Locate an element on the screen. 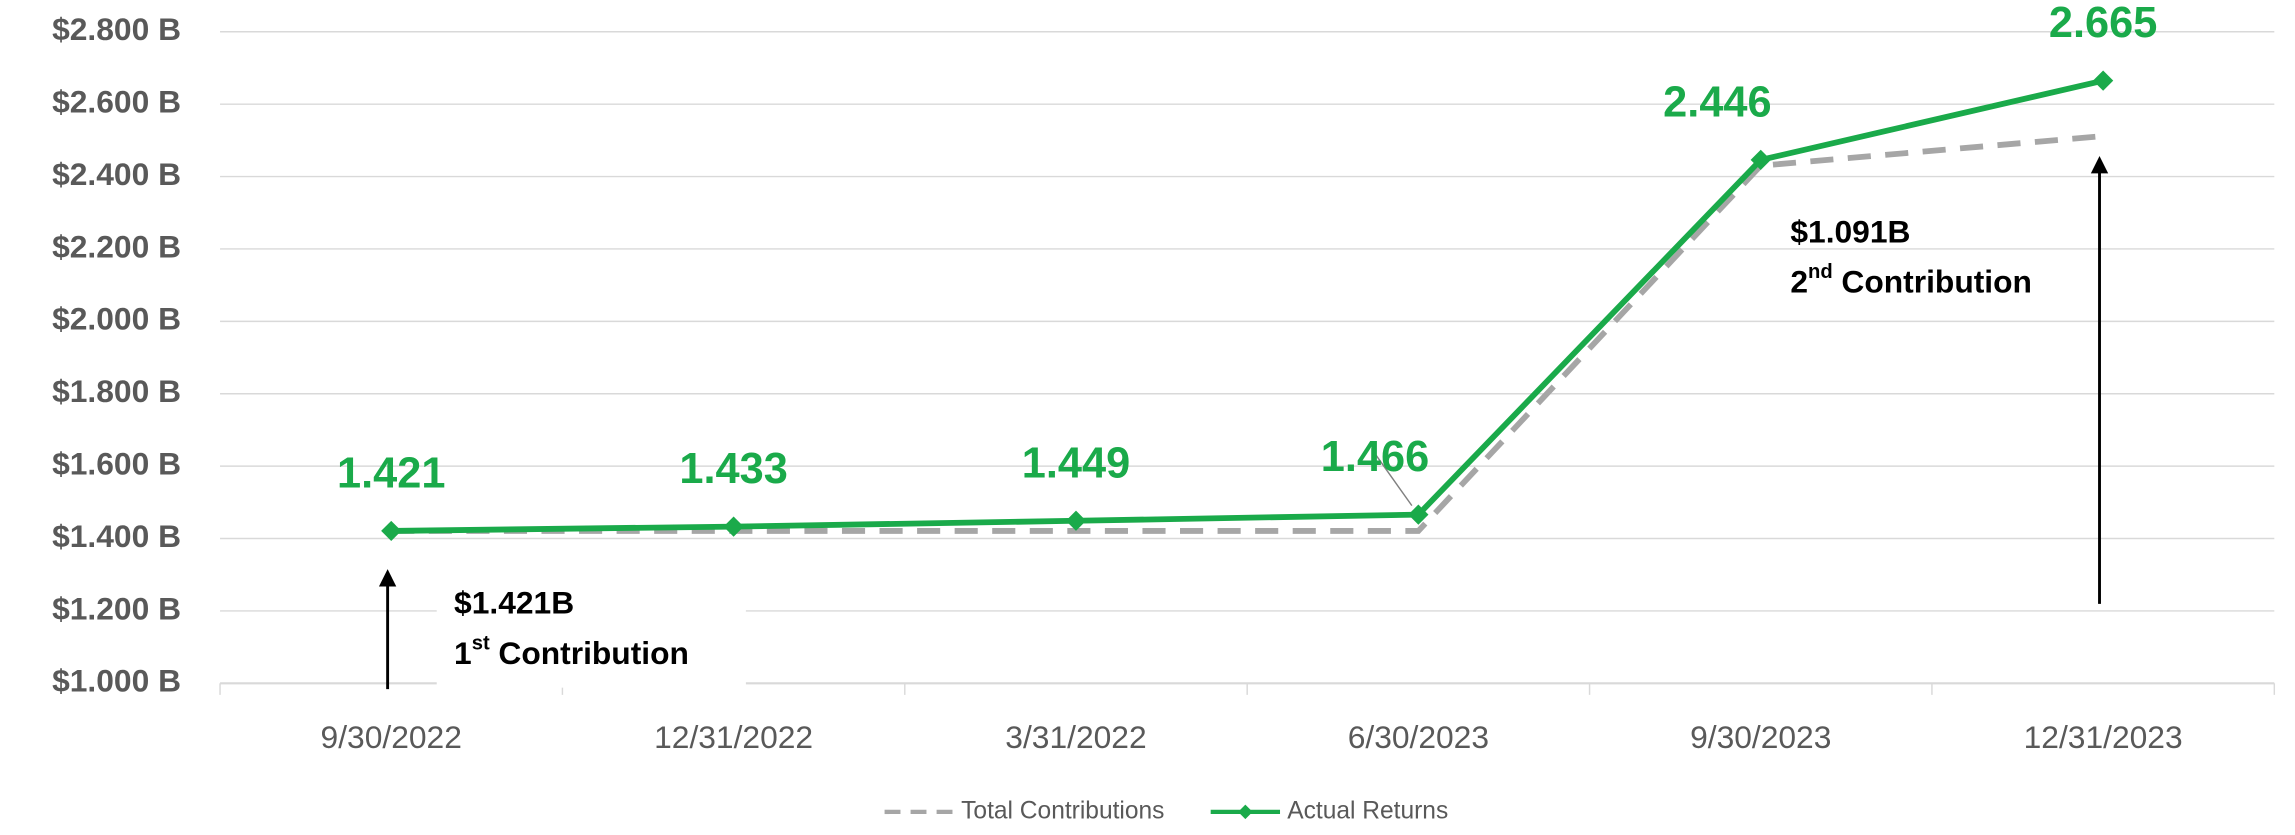 The image size is (2295, 835). y-tick-label: $1.400 B is located at coordinates (116, 536).